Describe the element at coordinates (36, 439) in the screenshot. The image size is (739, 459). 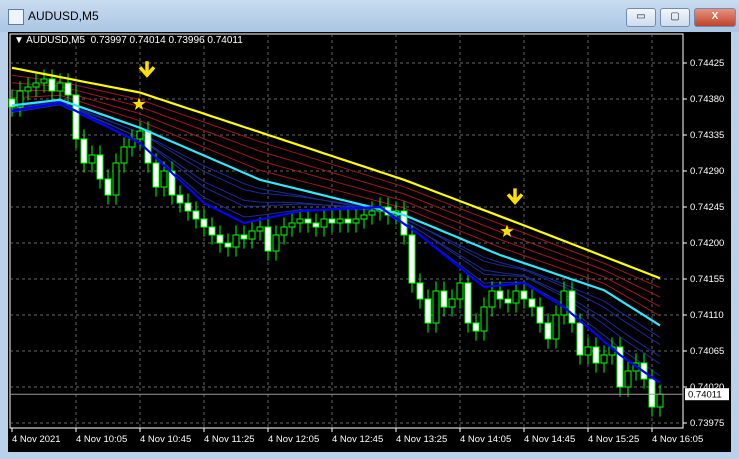
I see `x-tick-label: 4 Nov 2021` at that location.